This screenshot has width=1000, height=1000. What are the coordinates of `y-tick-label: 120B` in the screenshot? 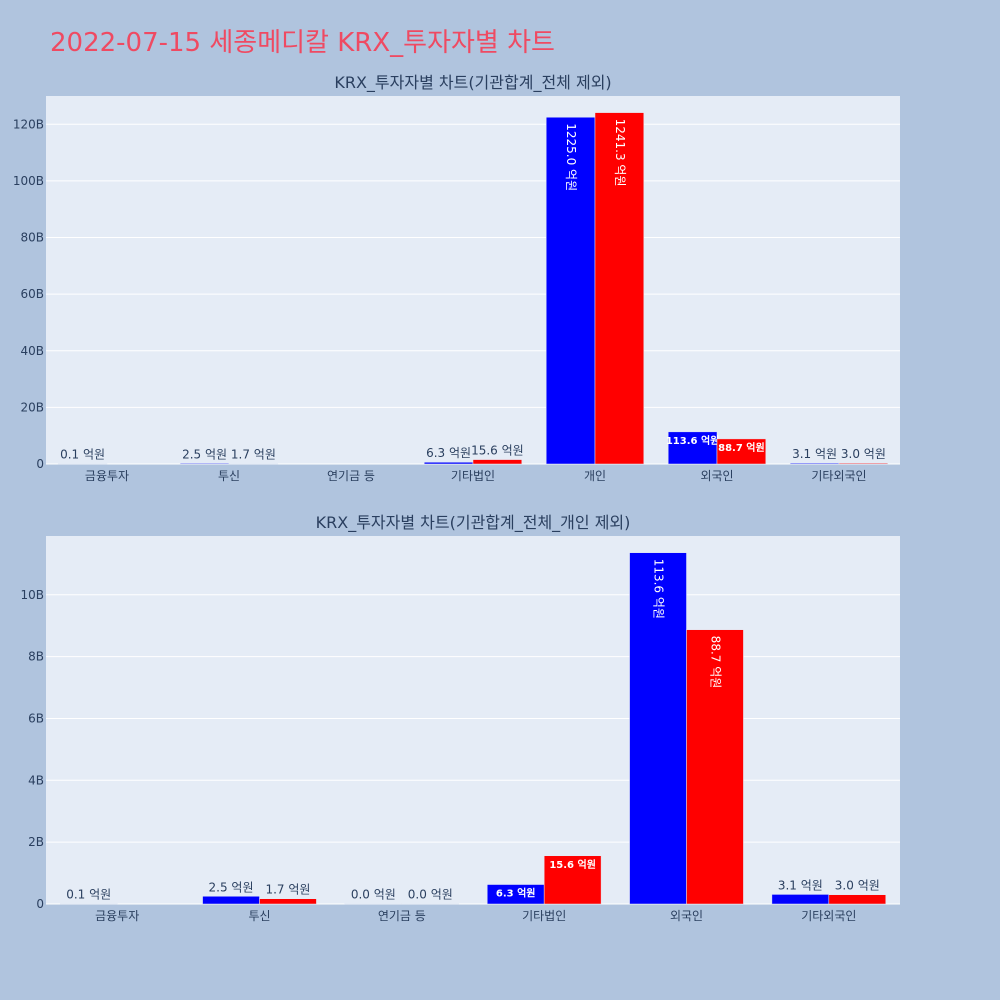 It's located at (28, 124).